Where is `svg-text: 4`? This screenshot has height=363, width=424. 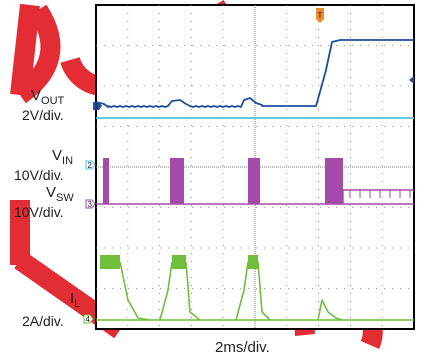
svg-text: 4 is located at coordinates (88, 319).